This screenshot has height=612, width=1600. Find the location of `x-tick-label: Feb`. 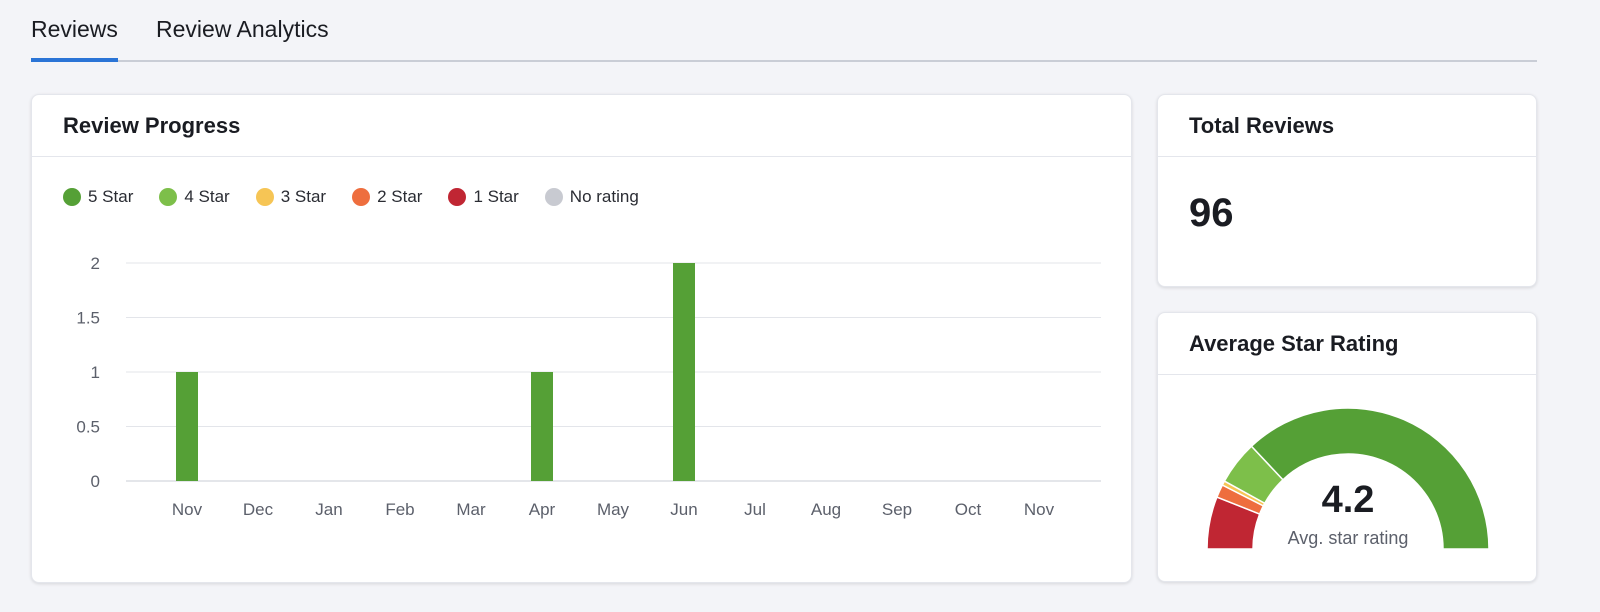

x-tick-label: Feb is located at coordinates (399, 509).